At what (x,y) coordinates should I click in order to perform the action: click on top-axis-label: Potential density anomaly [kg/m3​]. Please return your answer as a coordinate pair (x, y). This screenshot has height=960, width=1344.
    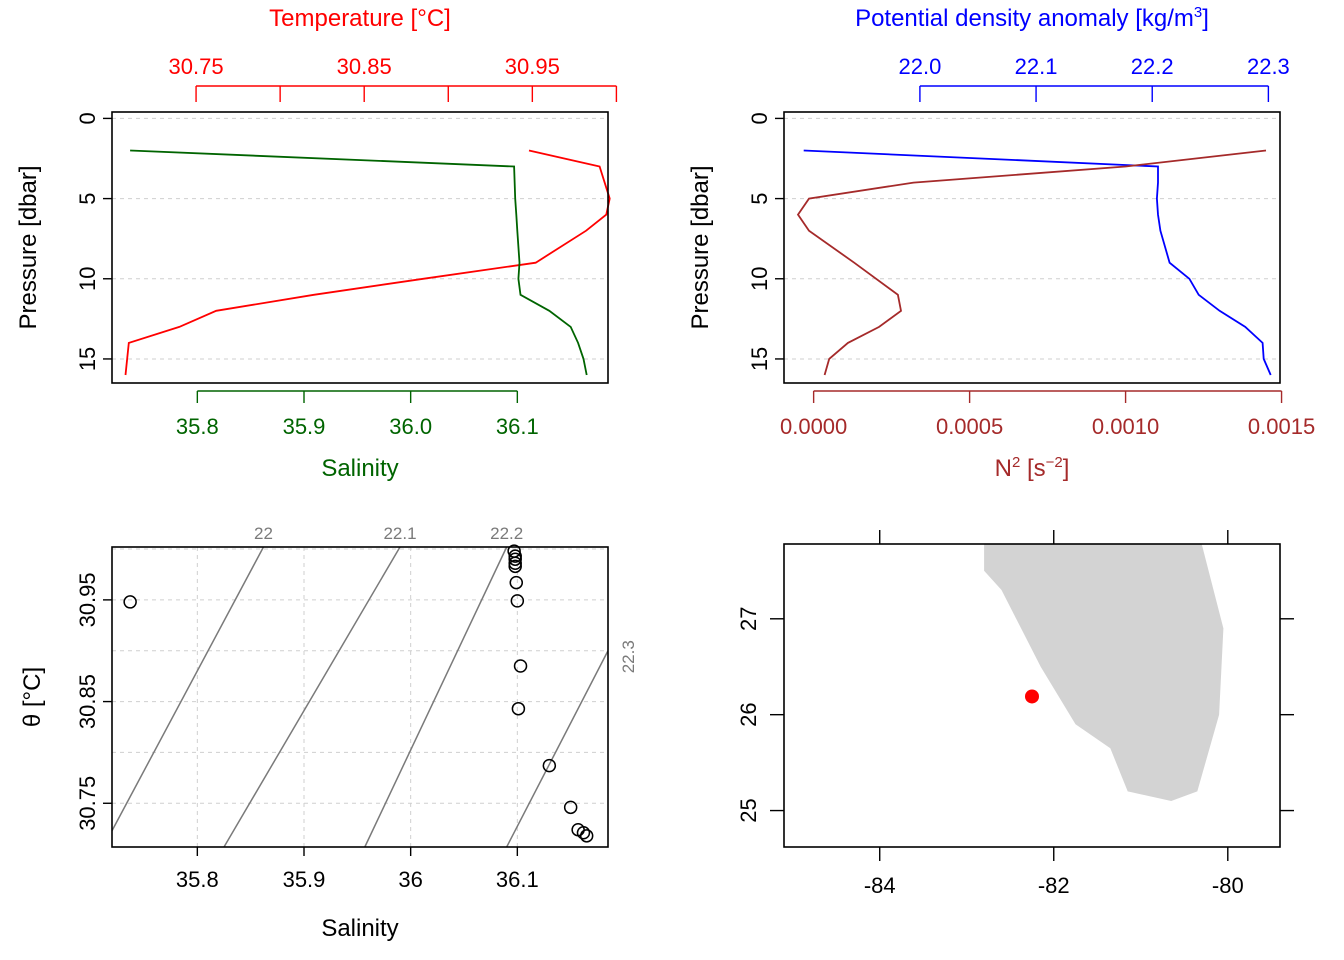
    Looking at the image, I should click on (1032, 18).